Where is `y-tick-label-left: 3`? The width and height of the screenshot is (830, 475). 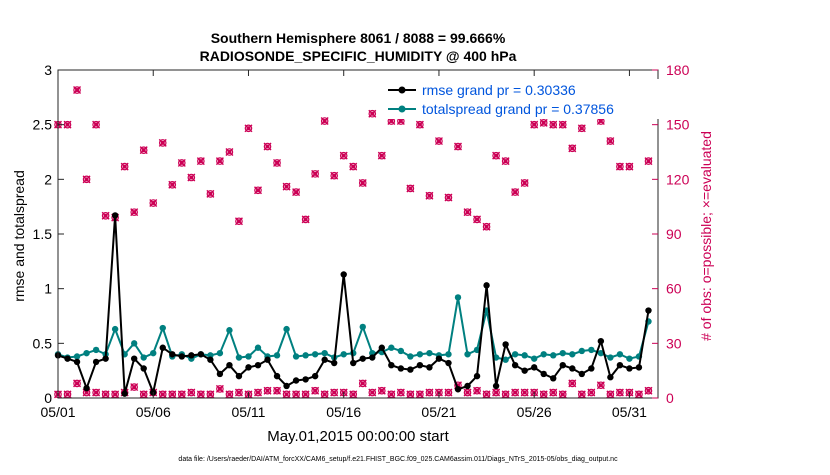 y-tick-label-left: 3 is located at coordinates (48, 70).